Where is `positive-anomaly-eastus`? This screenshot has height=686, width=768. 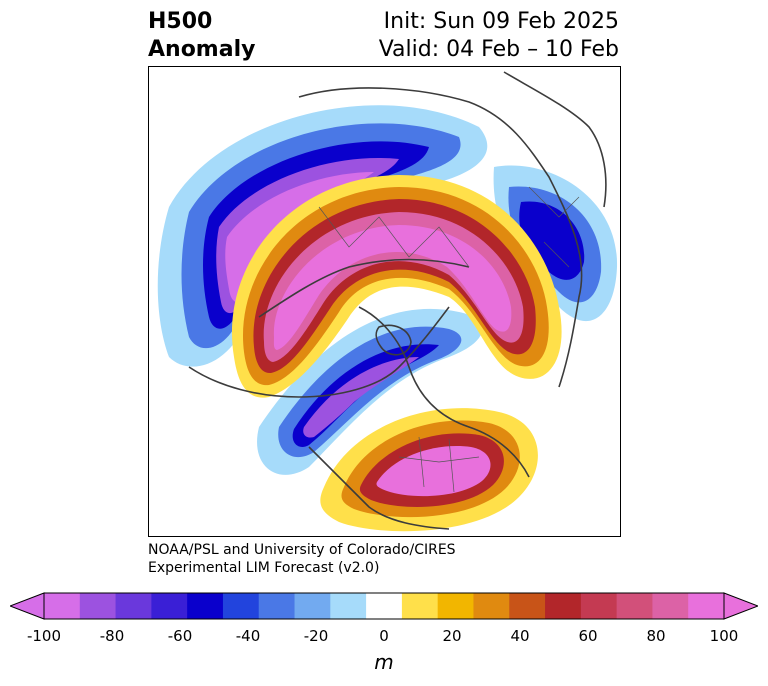
positive-anomaly-eastus is located at coordinates (429, 470).